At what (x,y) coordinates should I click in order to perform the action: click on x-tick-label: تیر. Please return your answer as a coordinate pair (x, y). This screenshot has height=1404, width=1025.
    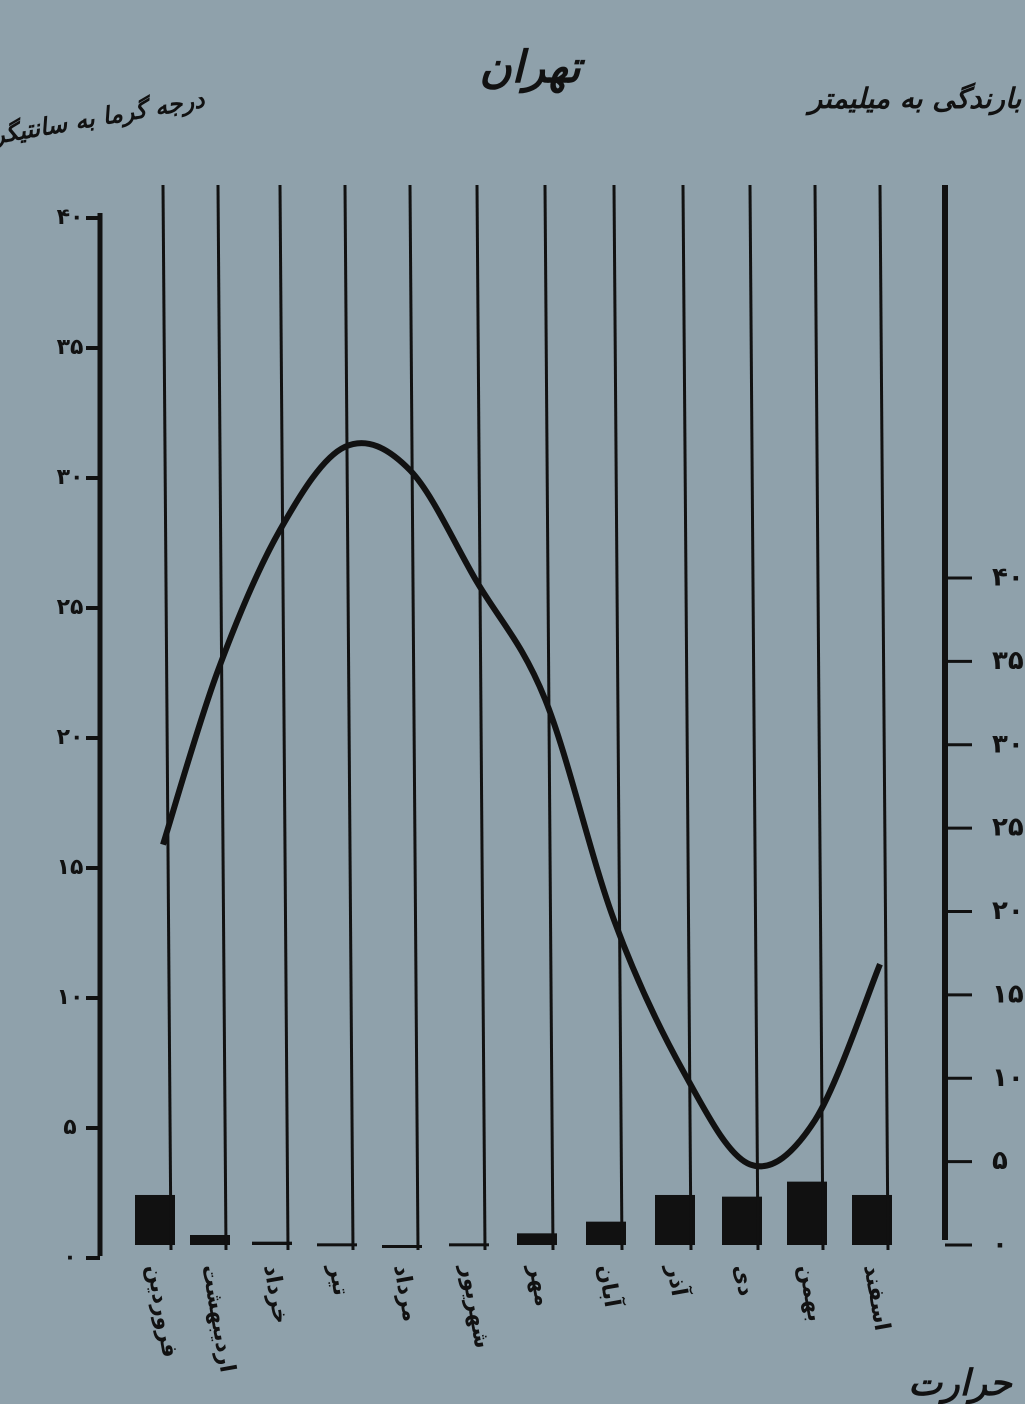
    Looking at the image, I should click on (338, 1280).